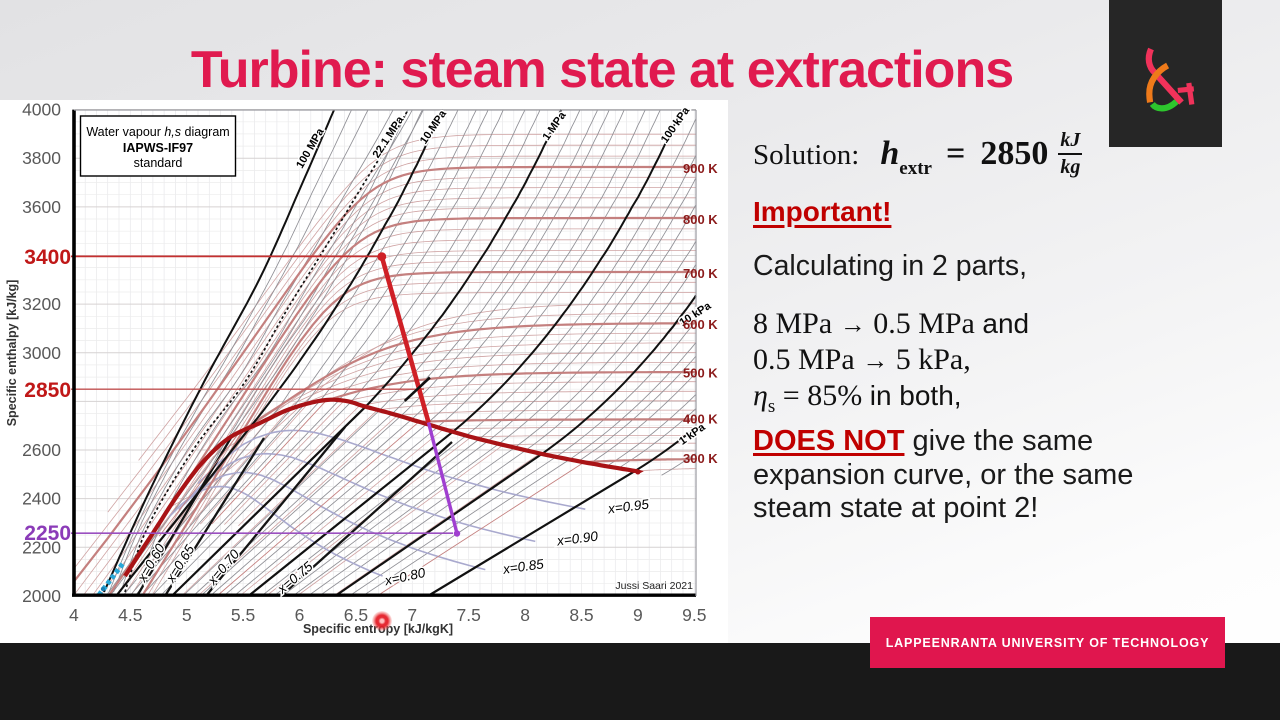  I want to click on svg-text: x=0.85, so click(523, 566).